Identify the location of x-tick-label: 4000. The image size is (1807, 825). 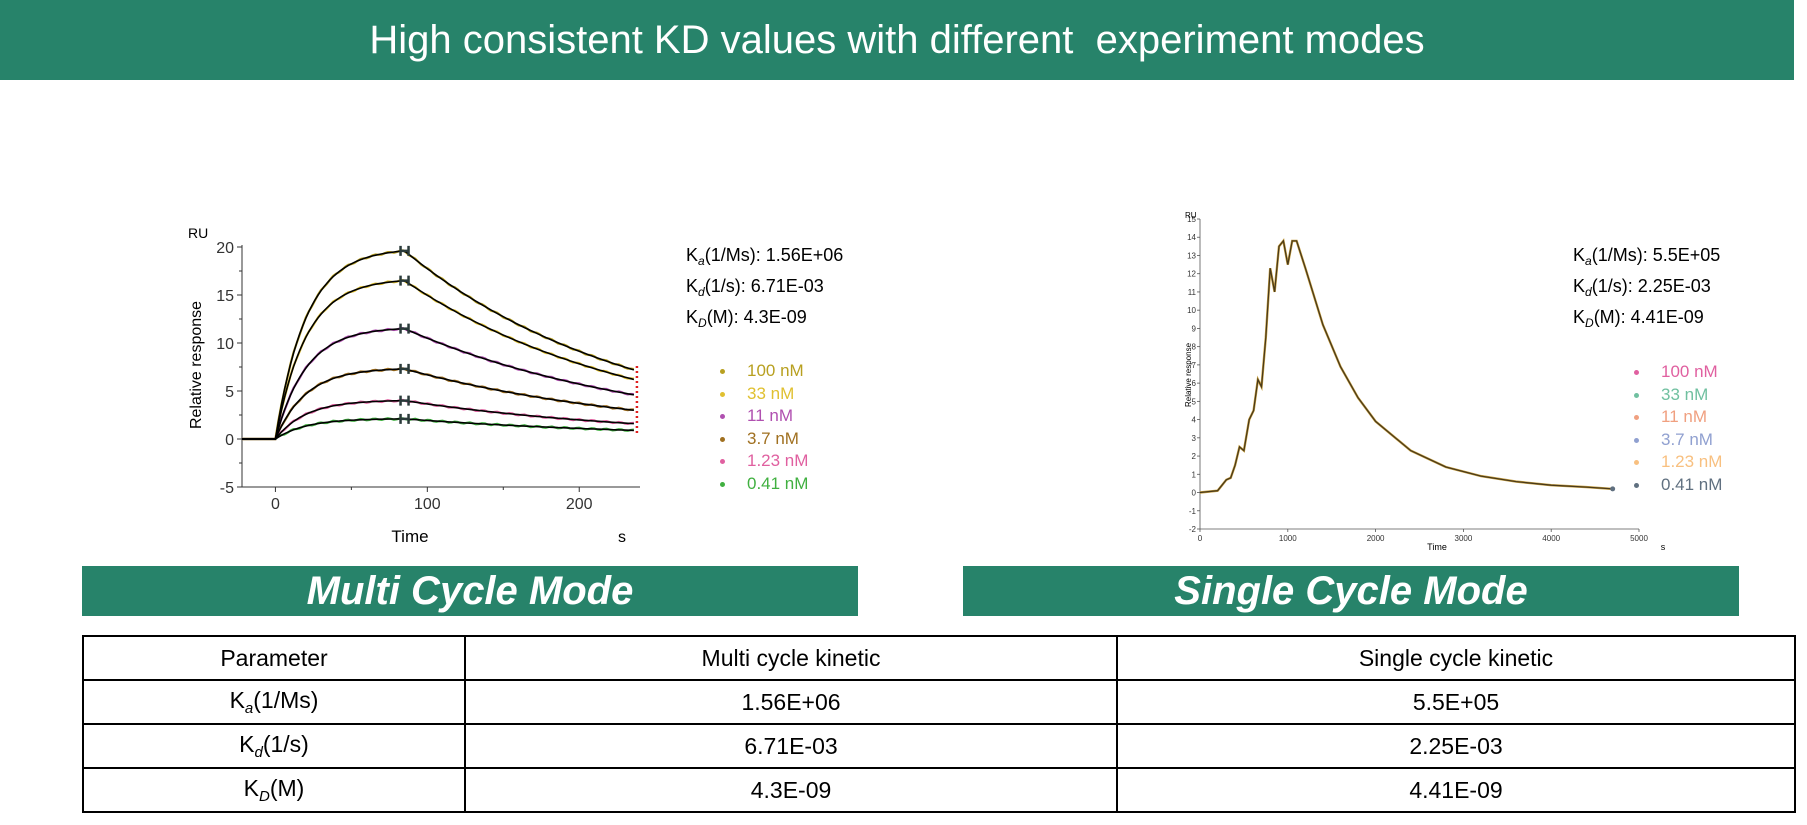
(1551, 538).